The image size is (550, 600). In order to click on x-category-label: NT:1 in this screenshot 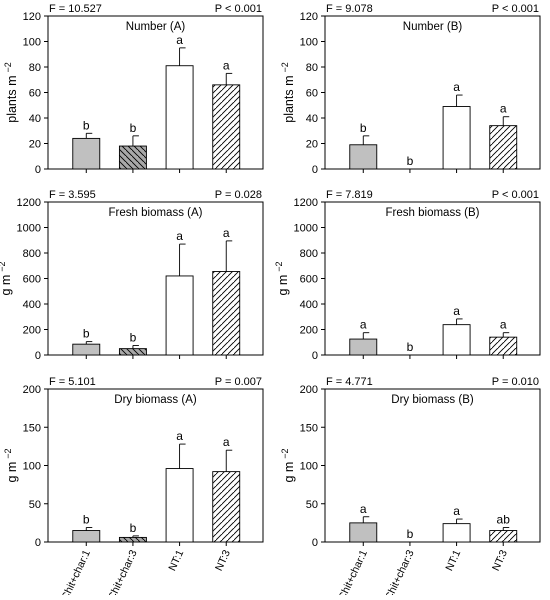, I will do `click(453, 560)`.